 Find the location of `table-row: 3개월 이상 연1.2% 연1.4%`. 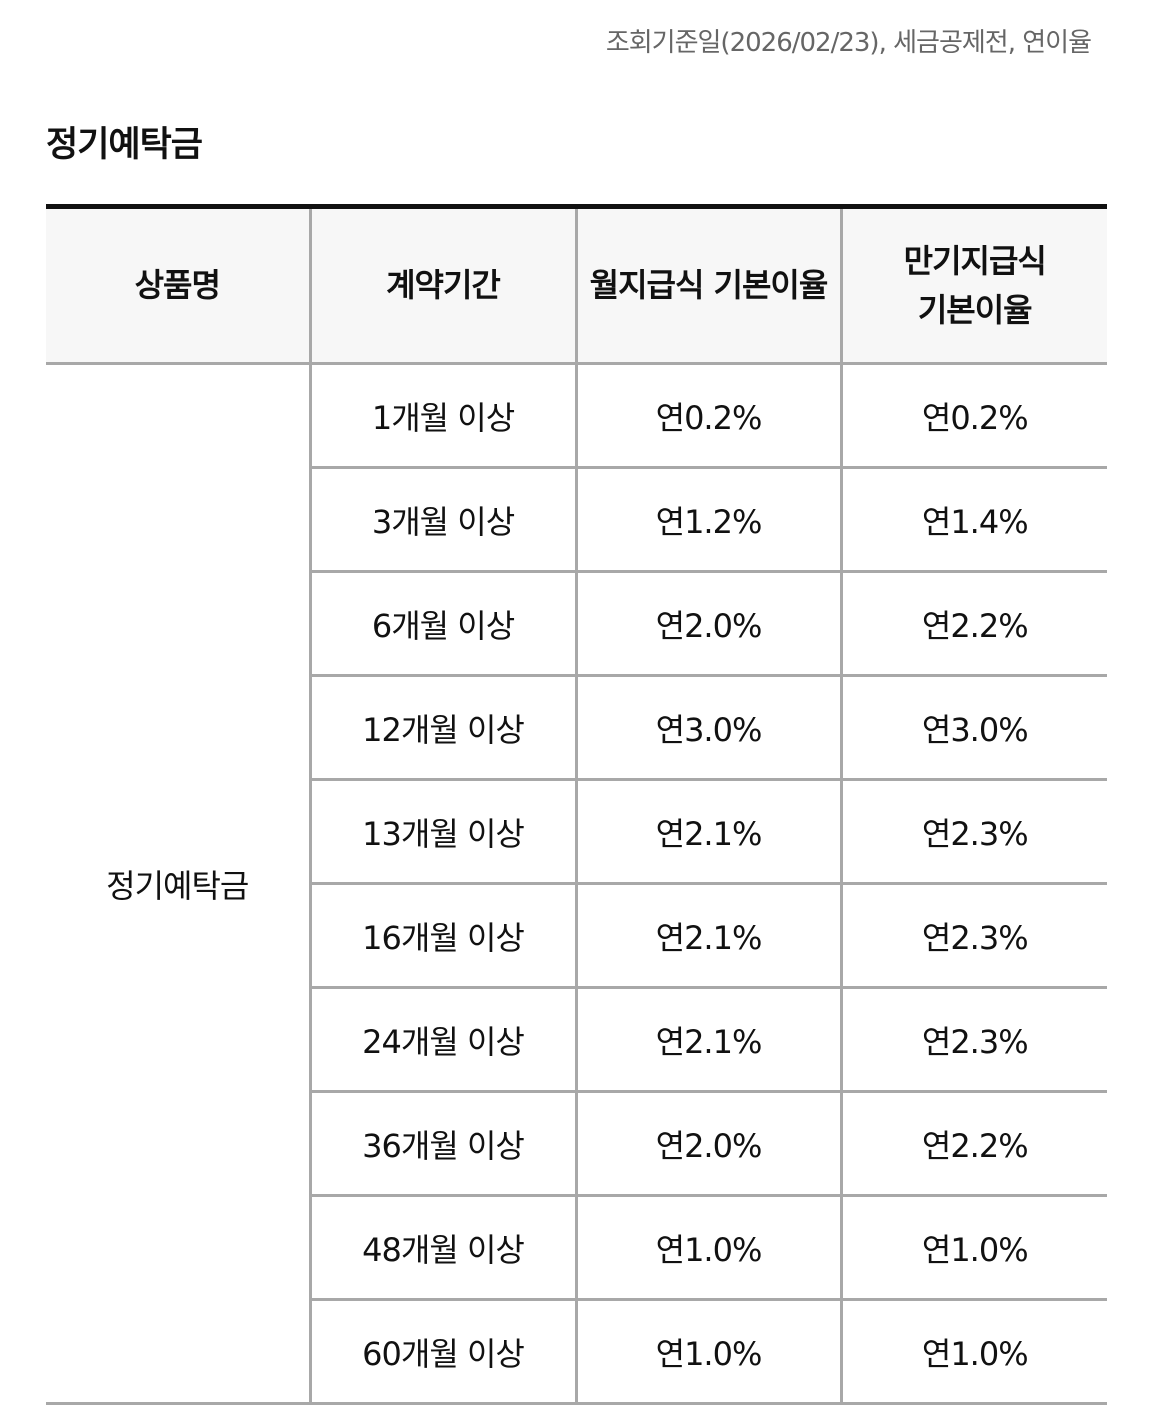

table-row: 3개월 이상 연1.2% 연1.4% is located at coordinates (576, 520).